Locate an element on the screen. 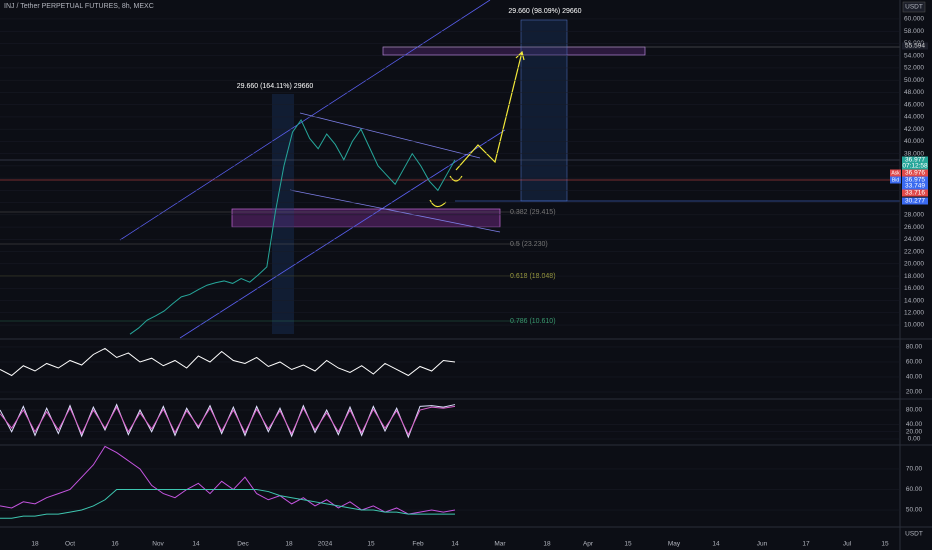  fib-label: 0.618 (18.048) is located at coordinates (533, 276).